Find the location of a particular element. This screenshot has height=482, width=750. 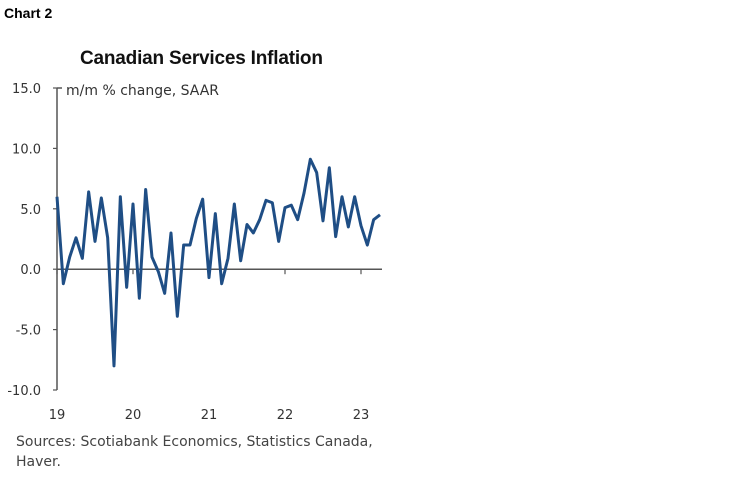

x-tick-label: 21 is located at coordinates (209, 415).